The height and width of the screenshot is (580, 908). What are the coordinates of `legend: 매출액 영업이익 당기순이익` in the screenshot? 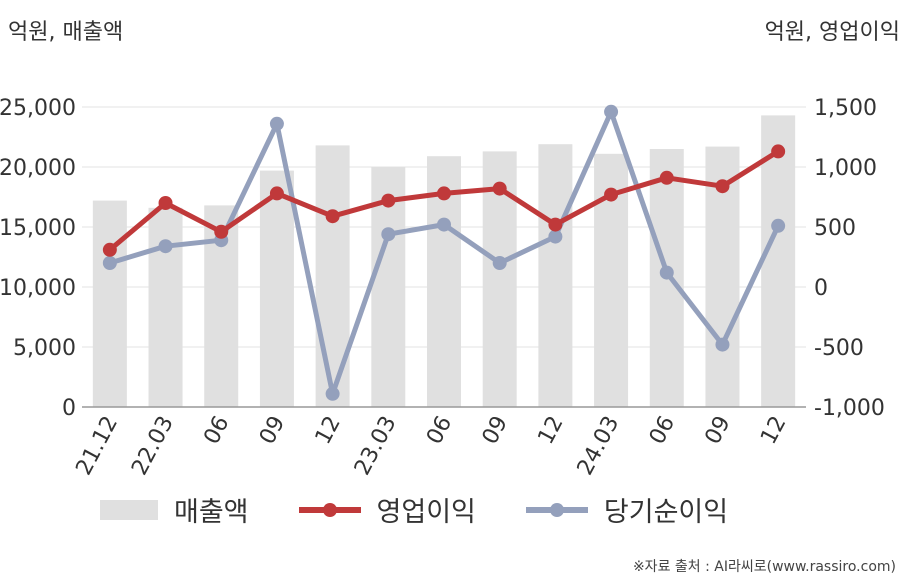 It's located at (460, 509).